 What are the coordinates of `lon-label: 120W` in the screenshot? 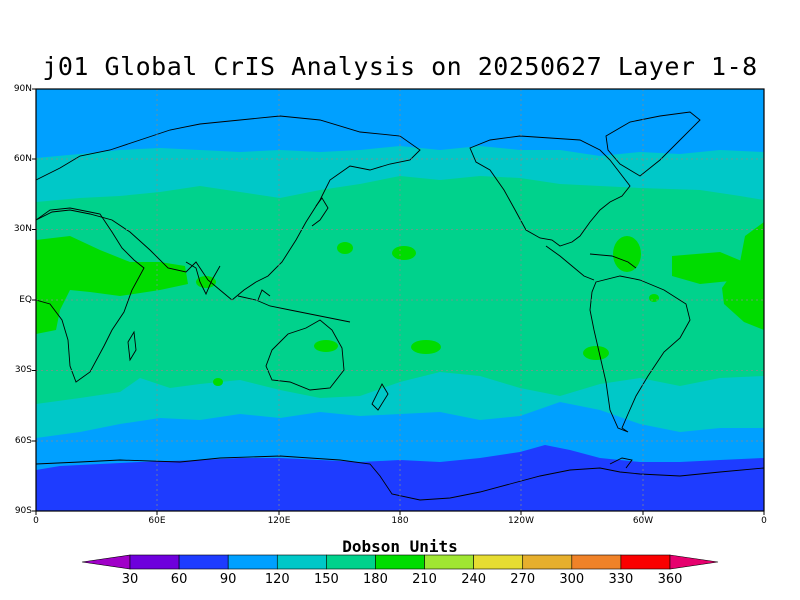 It's located at (521, 521).